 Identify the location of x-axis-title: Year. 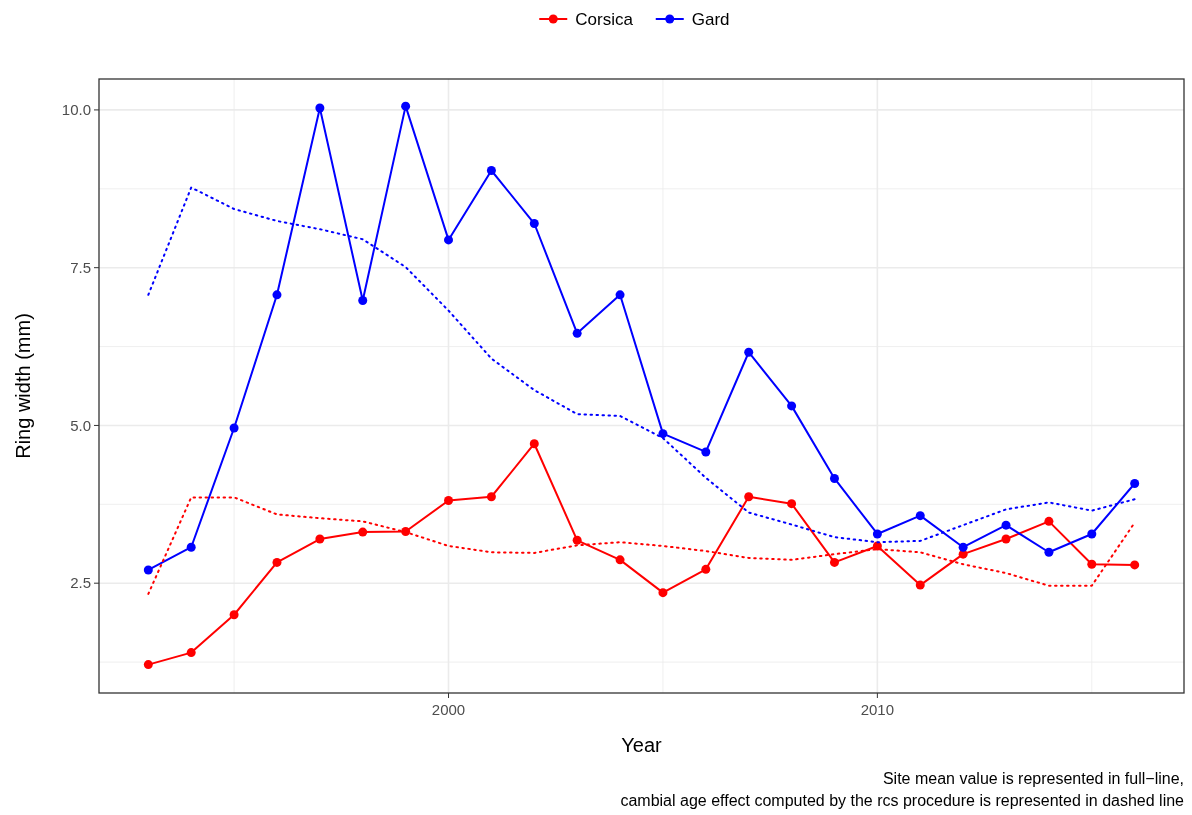
(642, 745).